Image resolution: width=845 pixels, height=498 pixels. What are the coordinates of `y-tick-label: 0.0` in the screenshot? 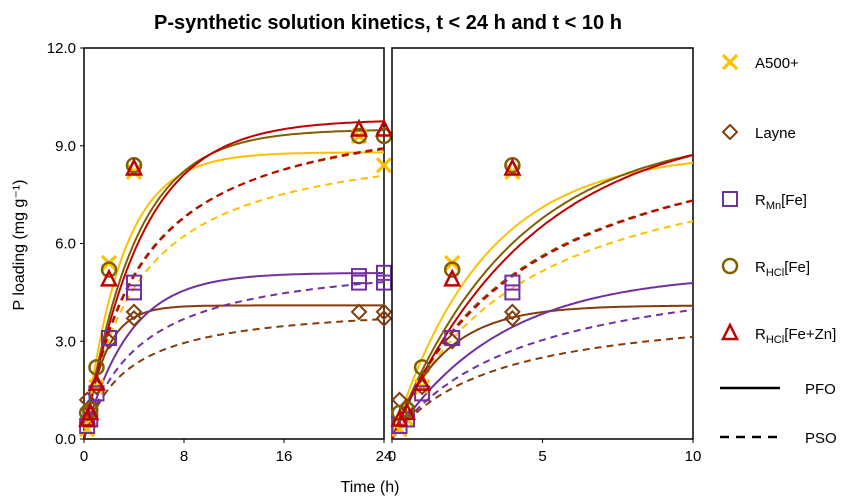 It's located at (65, 439).